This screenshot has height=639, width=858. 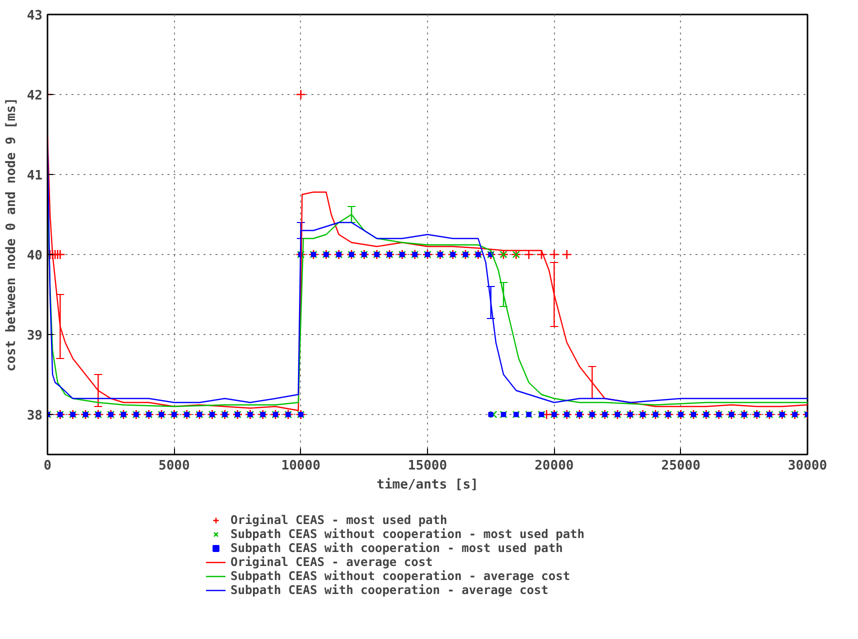 What do you see at coordinates (808, 466) in the screenshot?
I see `x-tick-label: 30000` at bounding box center [808, 466].